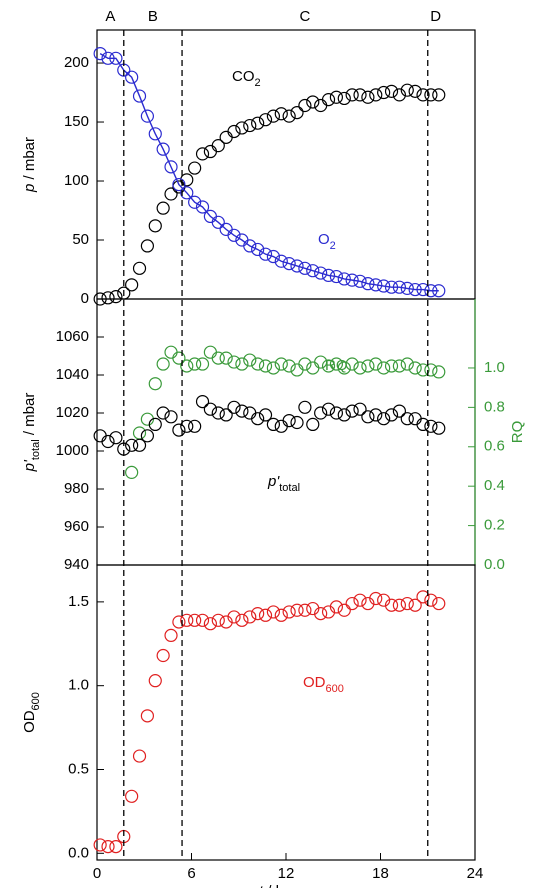 This screenshot has height=888, width=535. Describe the element at coordinates (29, 188) in the screenshot. I see `y-axis-label-part: p` at that location.